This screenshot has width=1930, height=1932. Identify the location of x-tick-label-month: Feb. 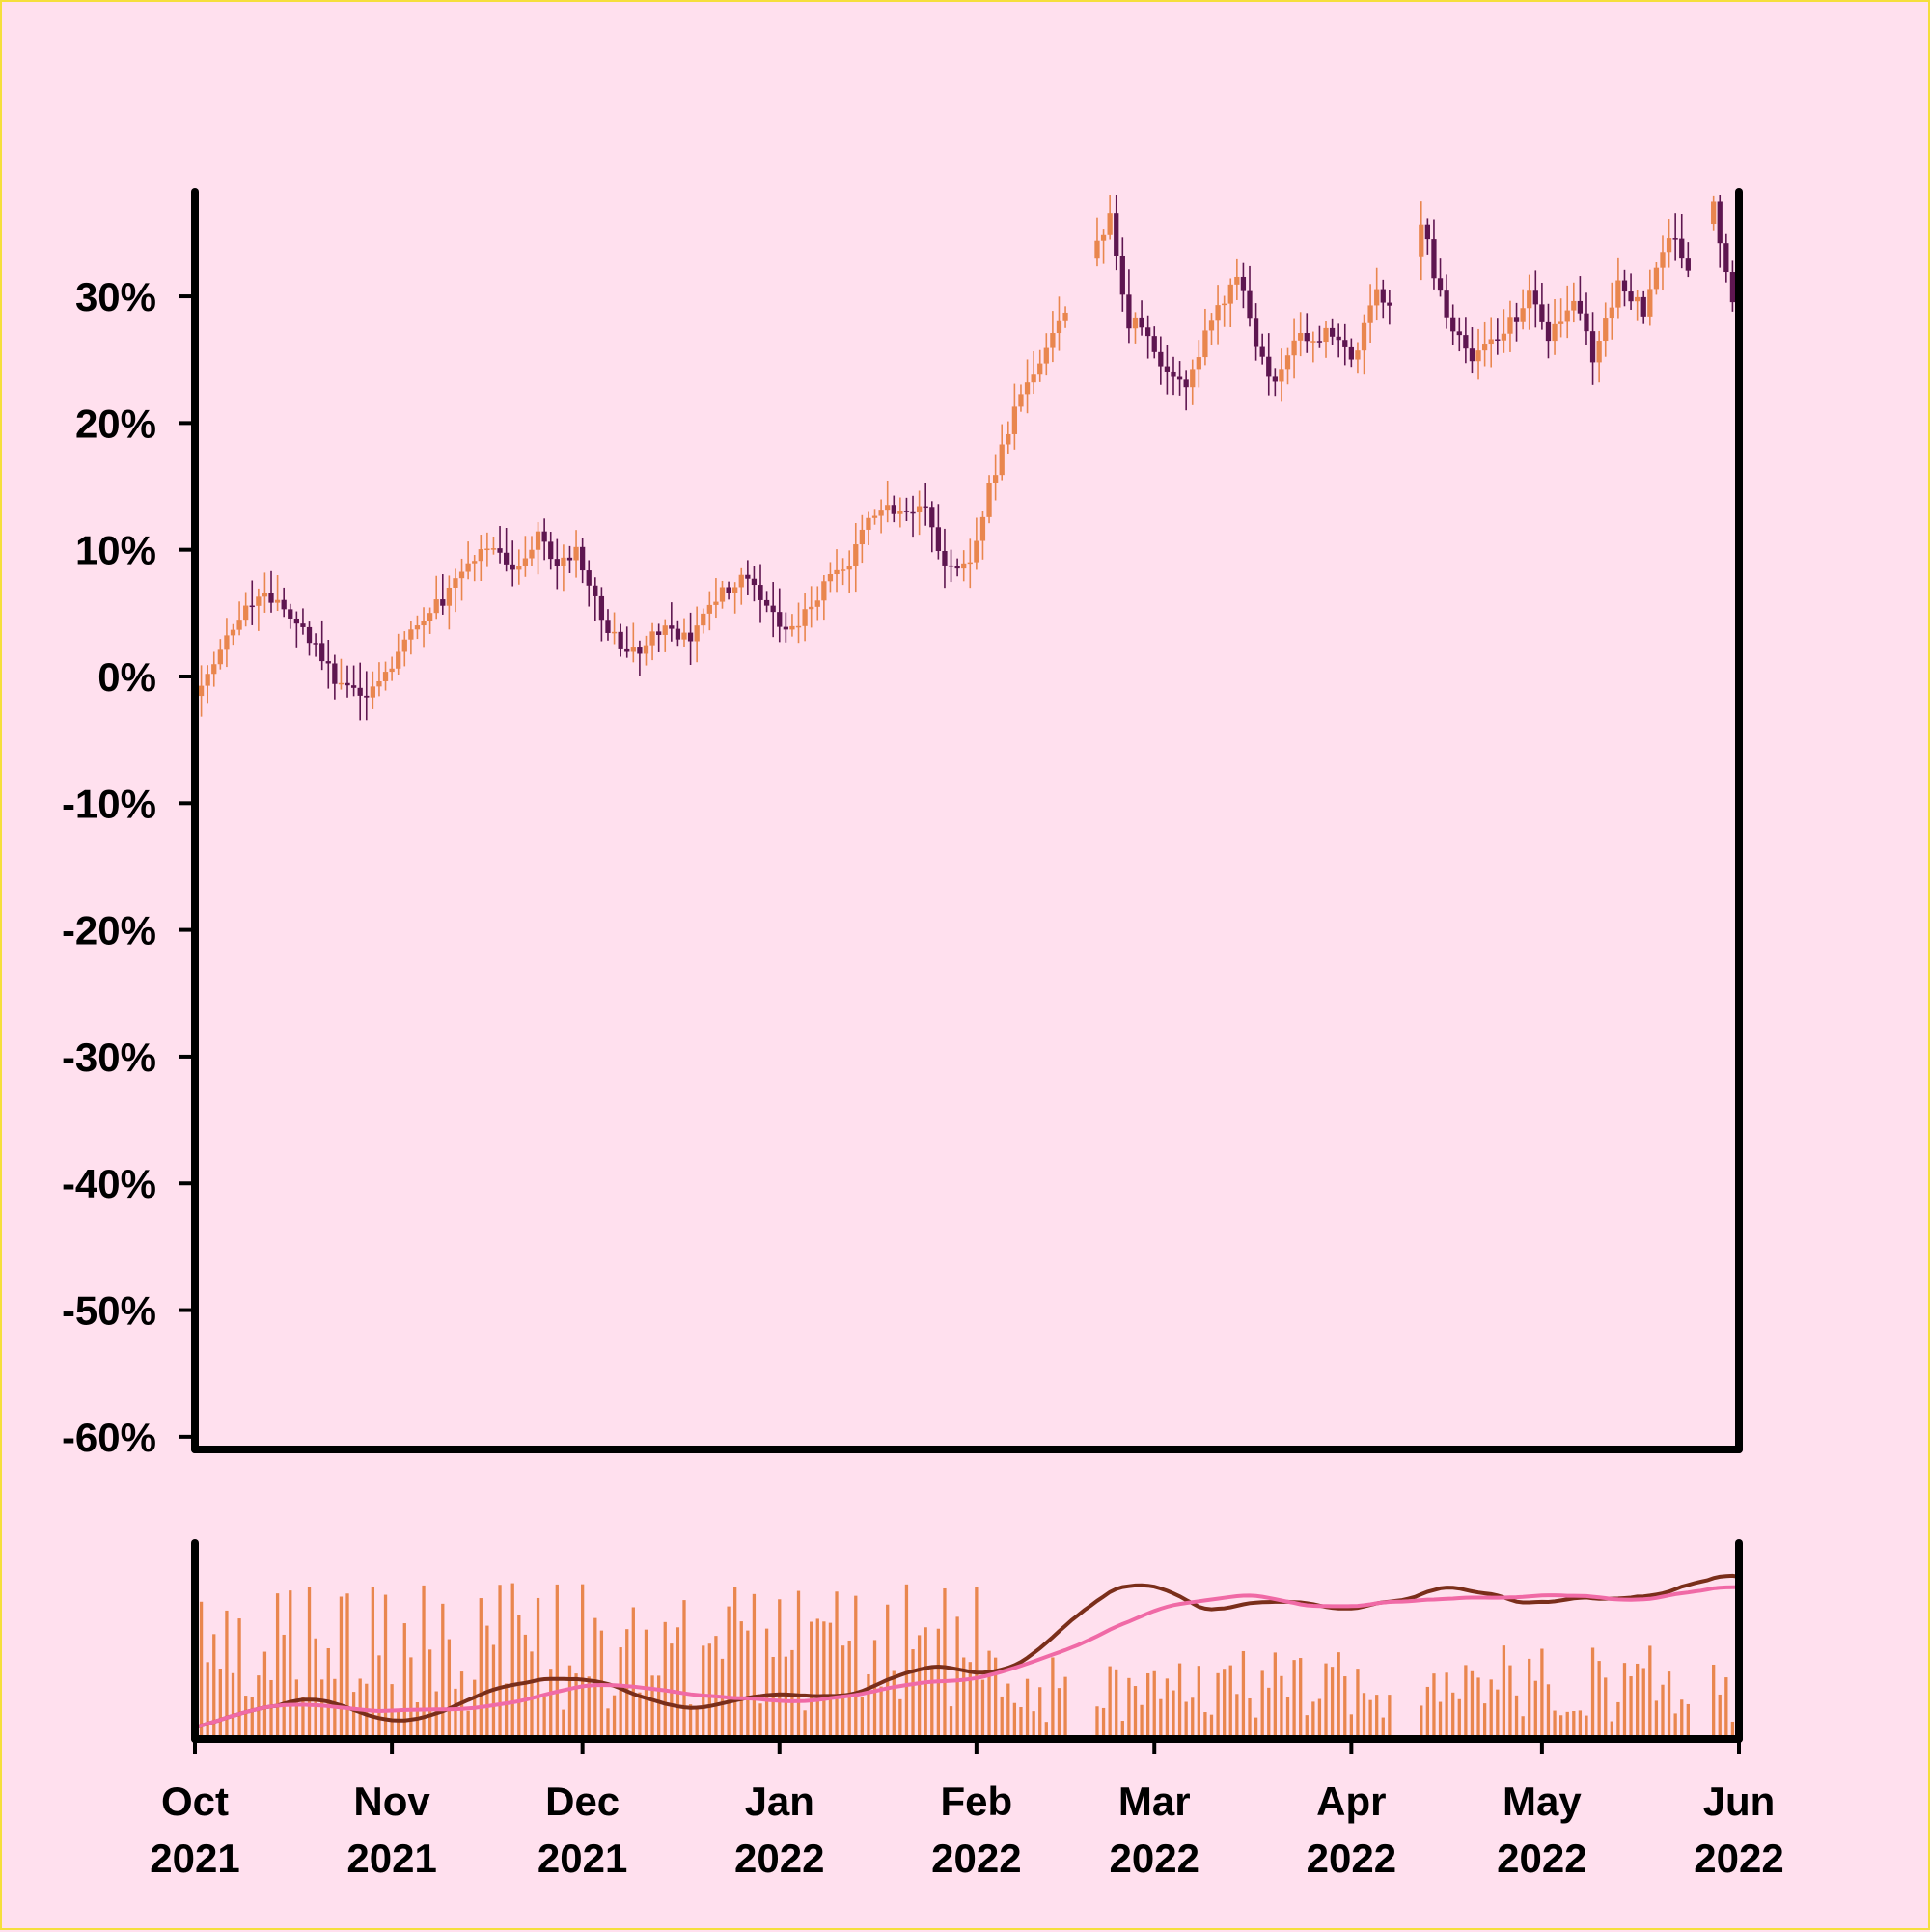
(977, 1801).